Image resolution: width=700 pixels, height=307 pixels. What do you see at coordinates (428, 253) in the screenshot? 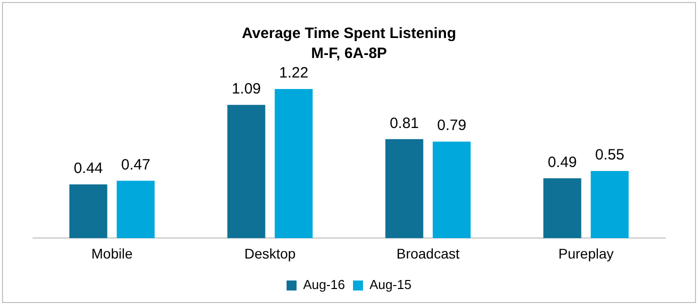
I see `x-tick-label: Broadcast` at bounding box center [428, 253].